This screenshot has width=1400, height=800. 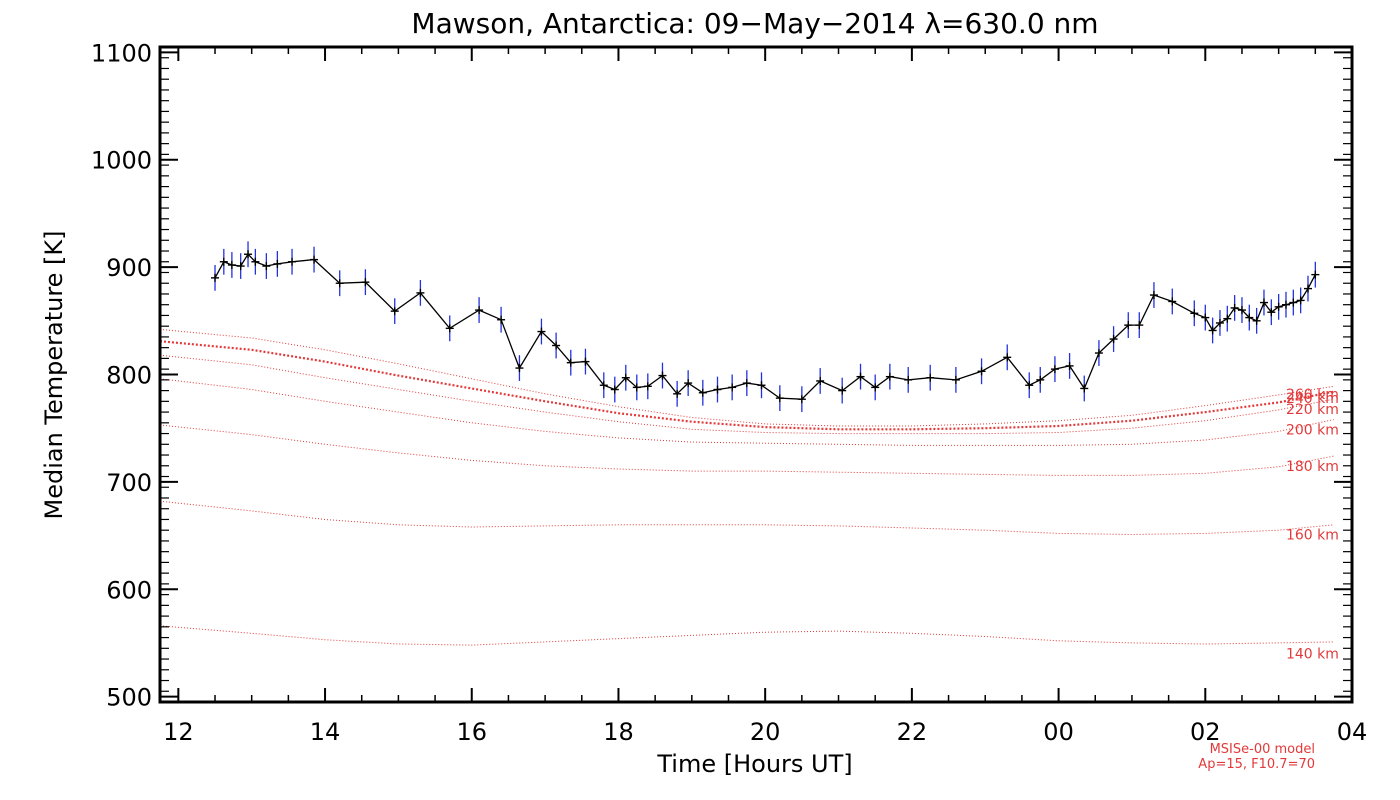 I want to click on y-tick-label: 600, so click(x=129, y=590).